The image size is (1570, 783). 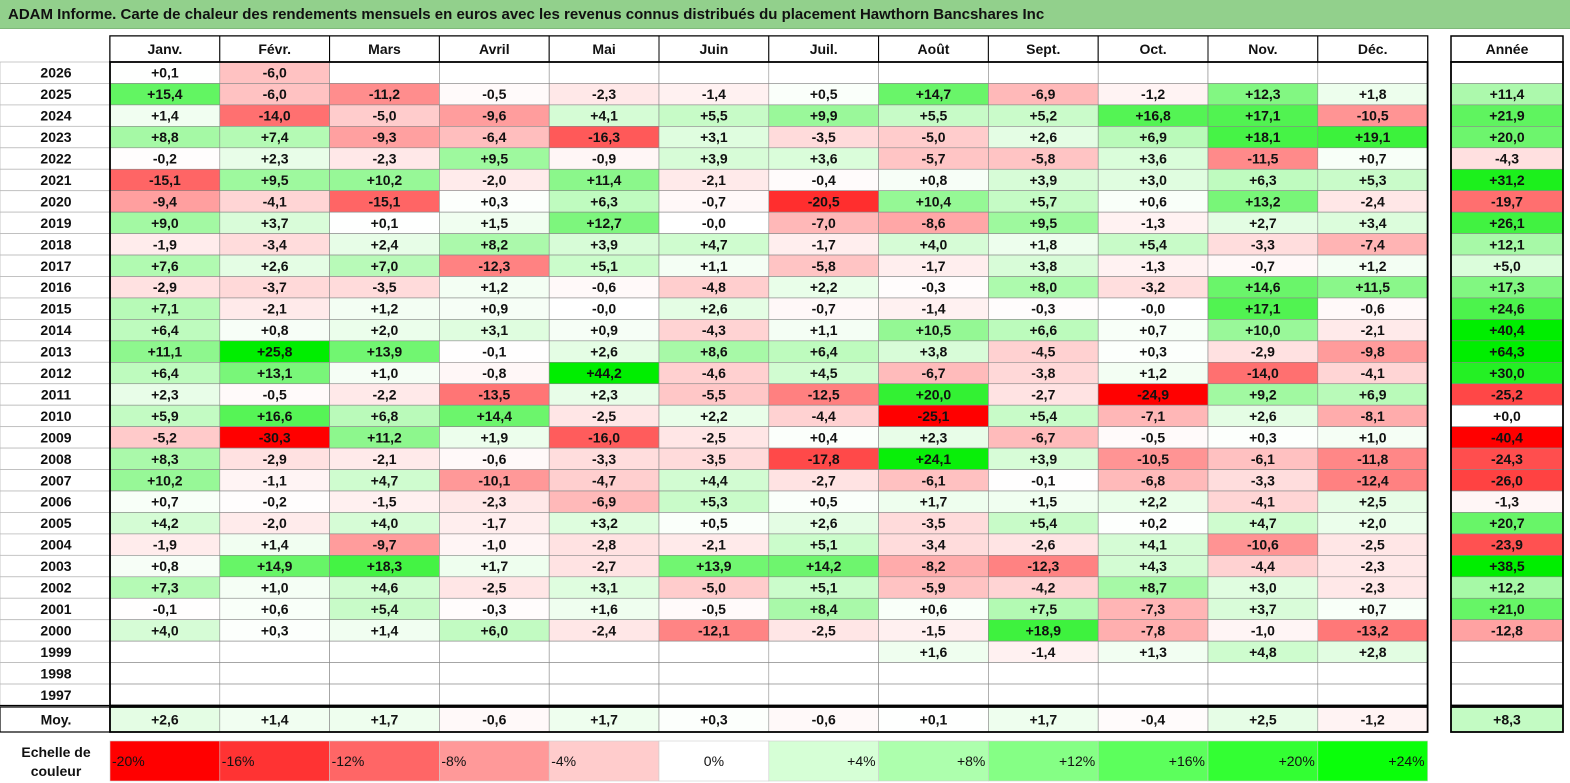 What do you see at coordinates (1373, 137) in the screenshot?
I see `heatmap-cell-value: +19,1` at bounding box center [1373, 137].